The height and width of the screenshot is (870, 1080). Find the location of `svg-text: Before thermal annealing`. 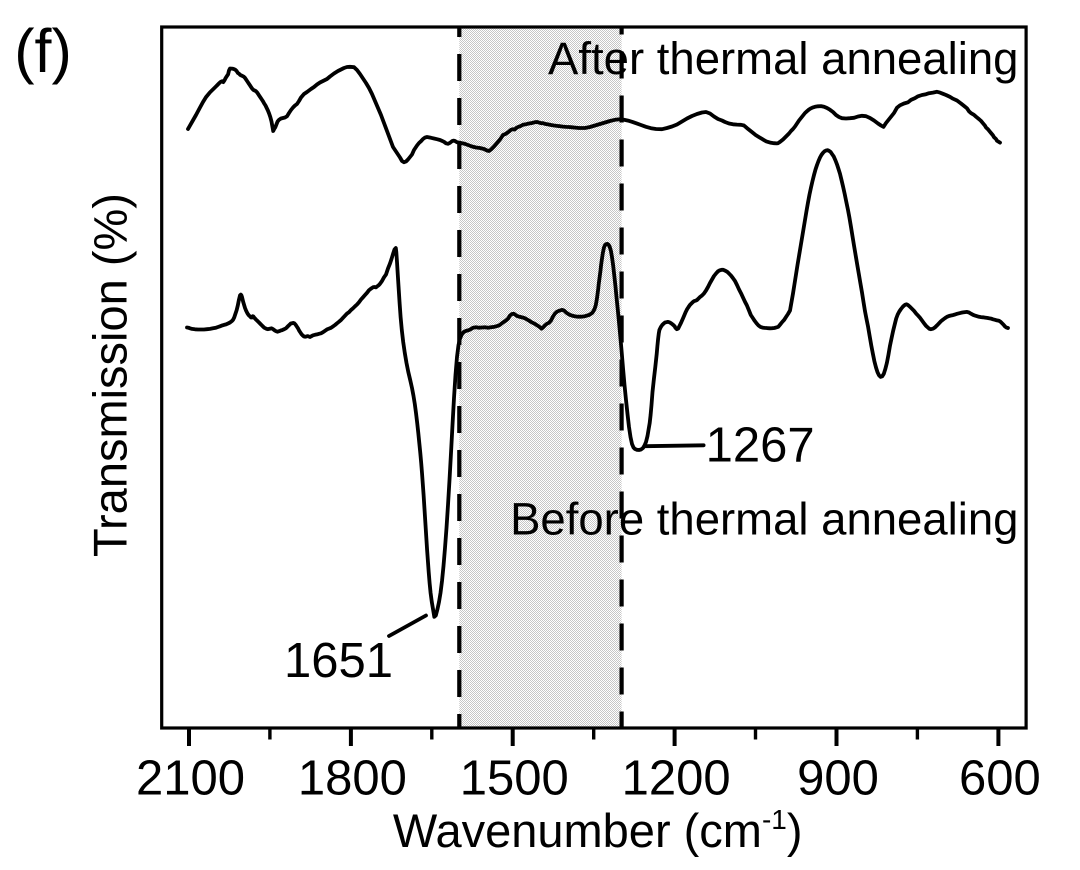

svg-text: Before thermal annealing is located at coordinates (764, 518).